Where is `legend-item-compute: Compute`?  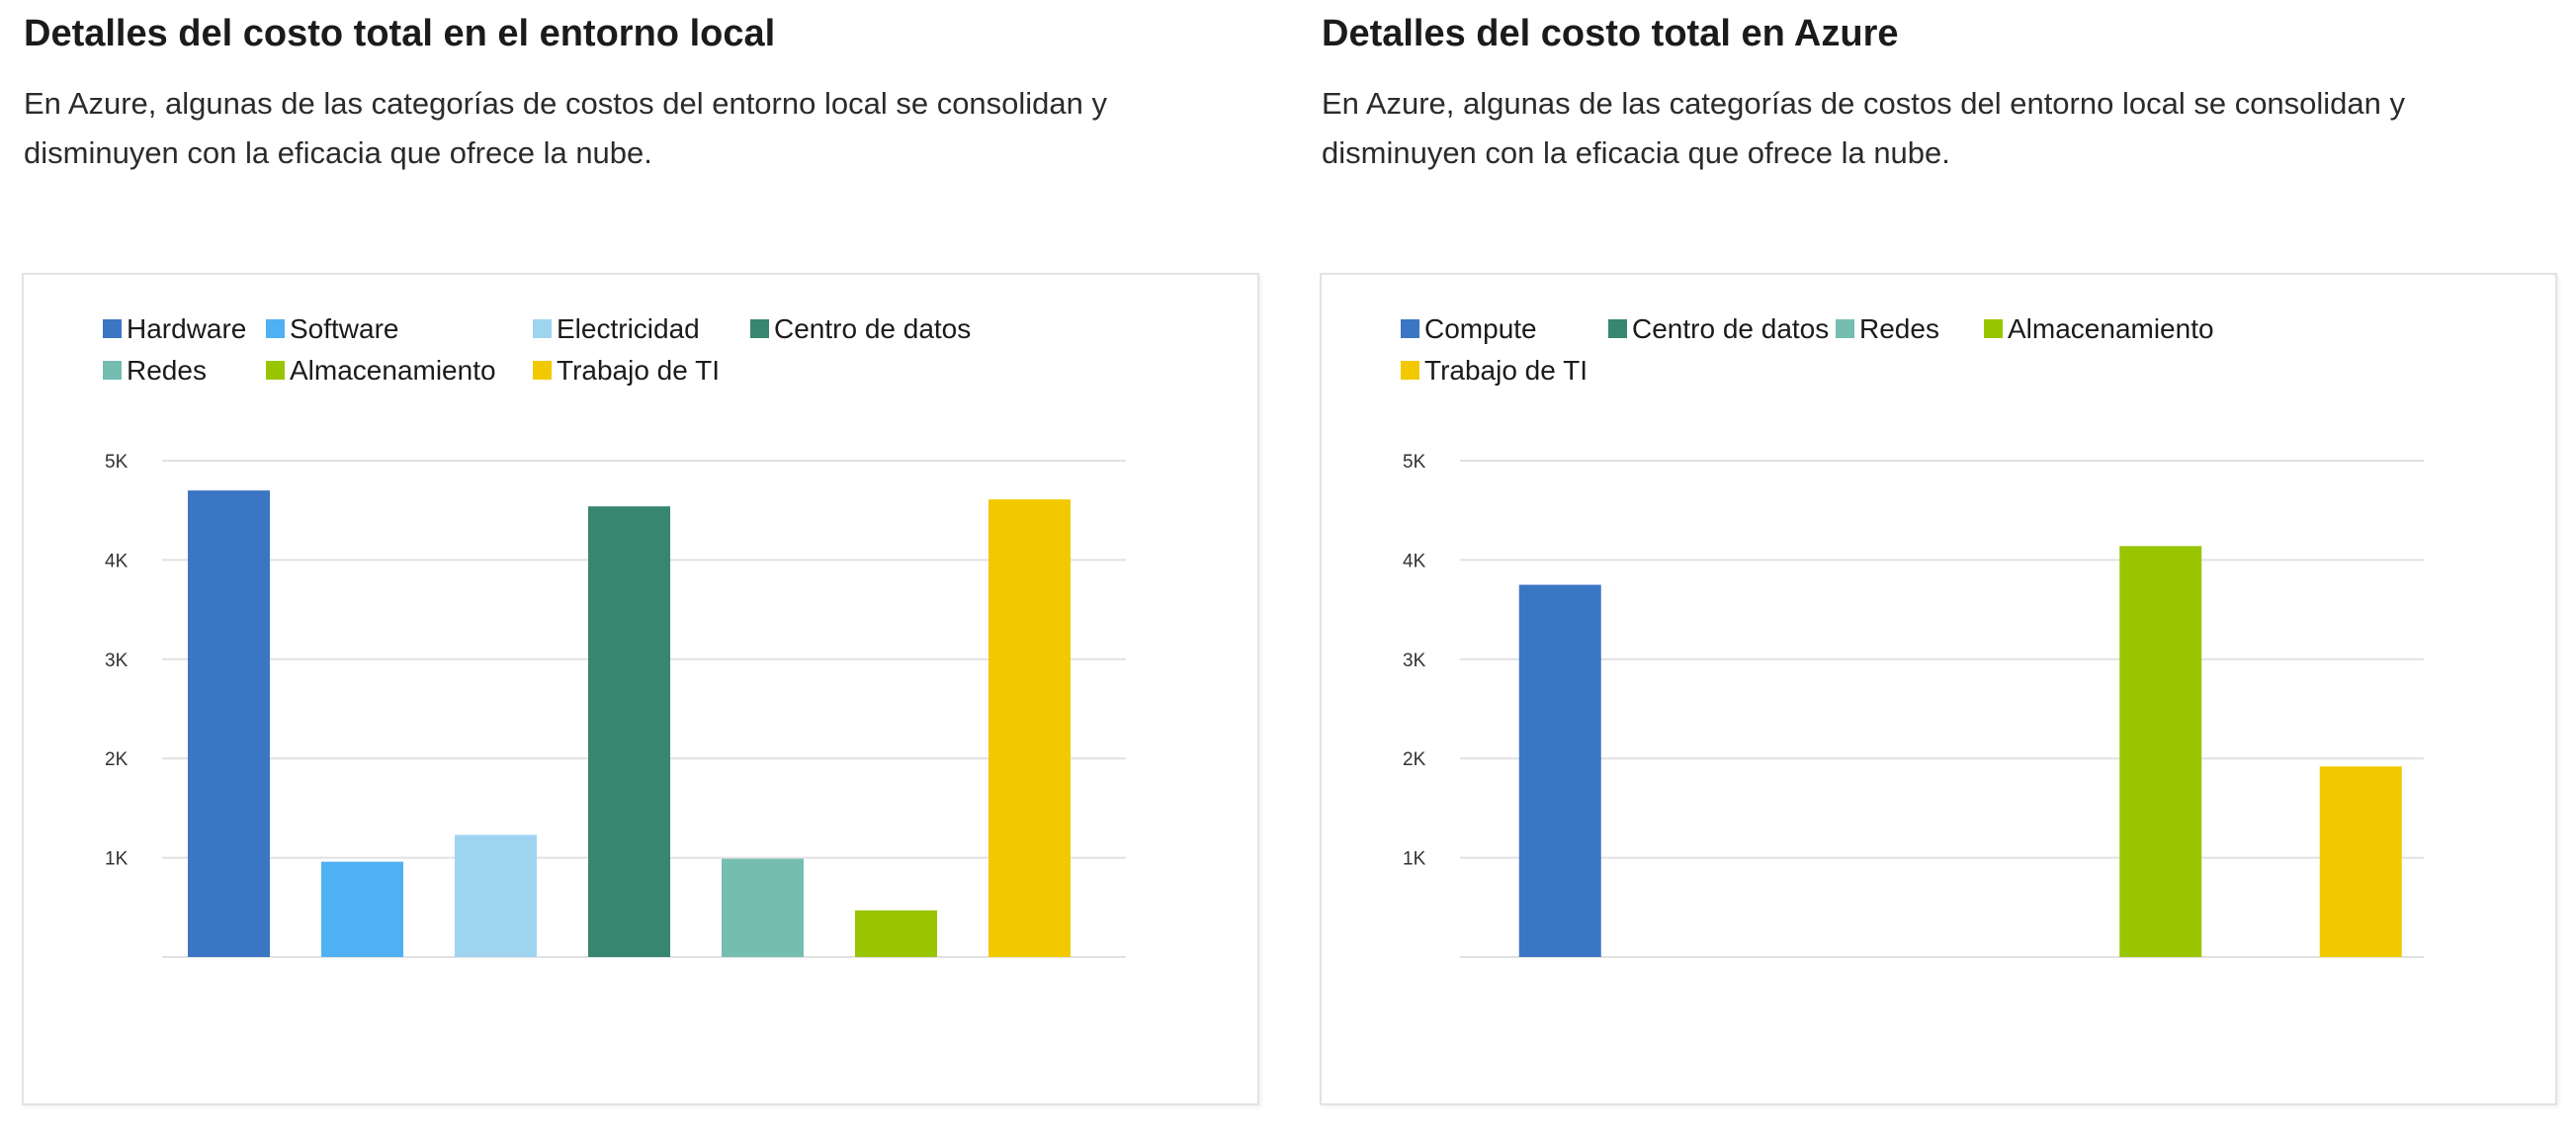
legend-item-compute: Compute is located at coordinates (1469, 328).